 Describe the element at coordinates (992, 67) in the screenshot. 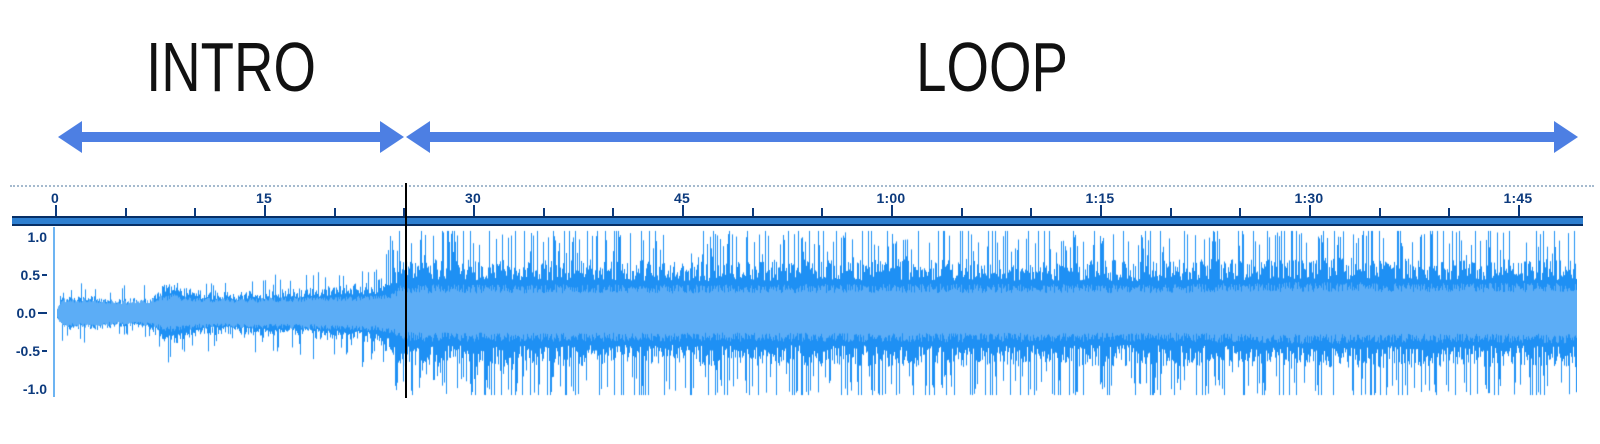

I see `loop-section-label: LOOP` at that location.